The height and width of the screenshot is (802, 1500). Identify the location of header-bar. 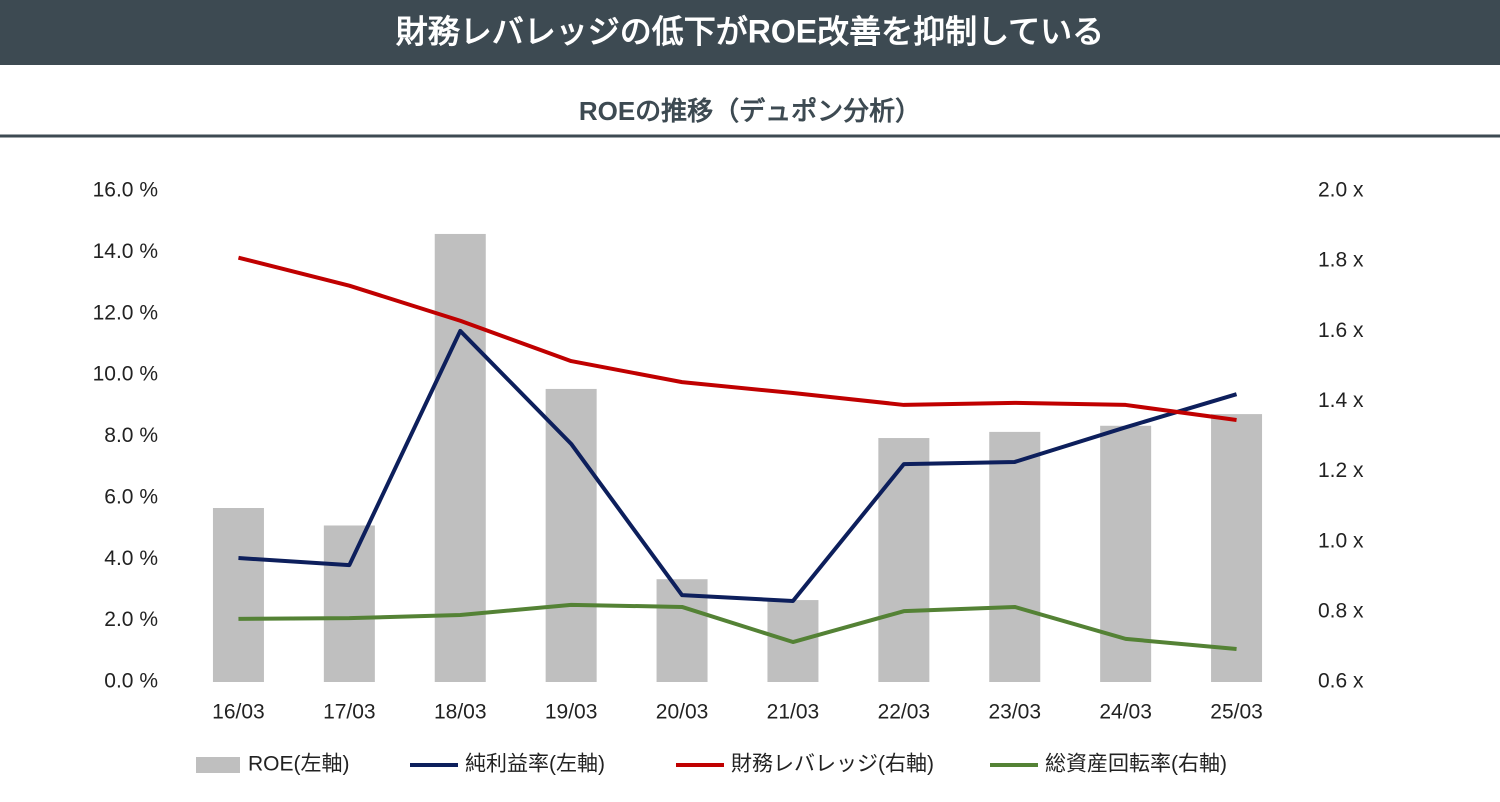
(750, 32).